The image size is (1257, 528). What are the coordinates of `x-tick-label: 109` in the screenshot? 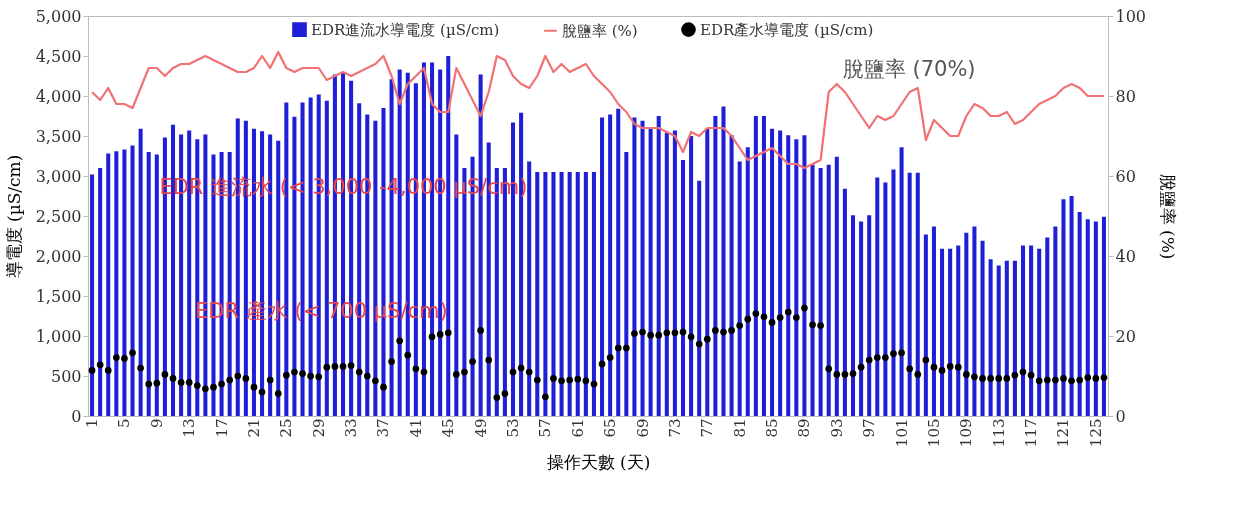 It's located at (966, 433).